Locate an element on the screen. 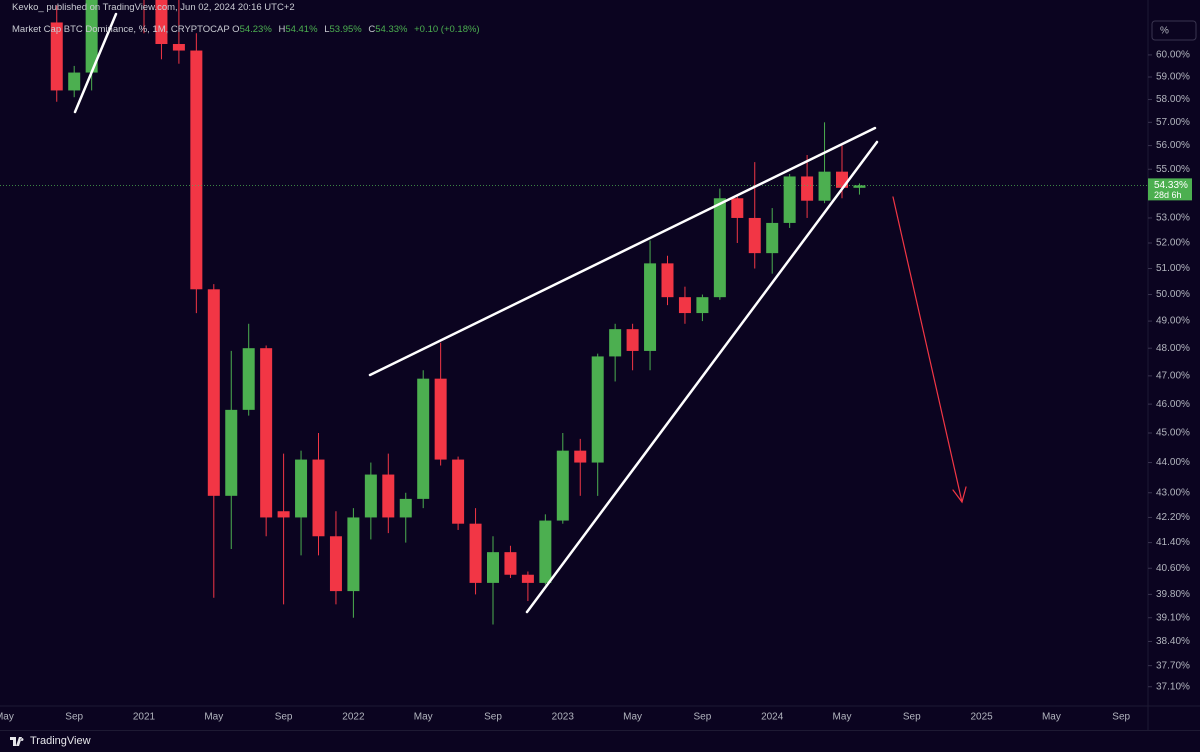 The image size is (1200, 752). ohlc-value: 53.95% is located at coordinates (345, 29).